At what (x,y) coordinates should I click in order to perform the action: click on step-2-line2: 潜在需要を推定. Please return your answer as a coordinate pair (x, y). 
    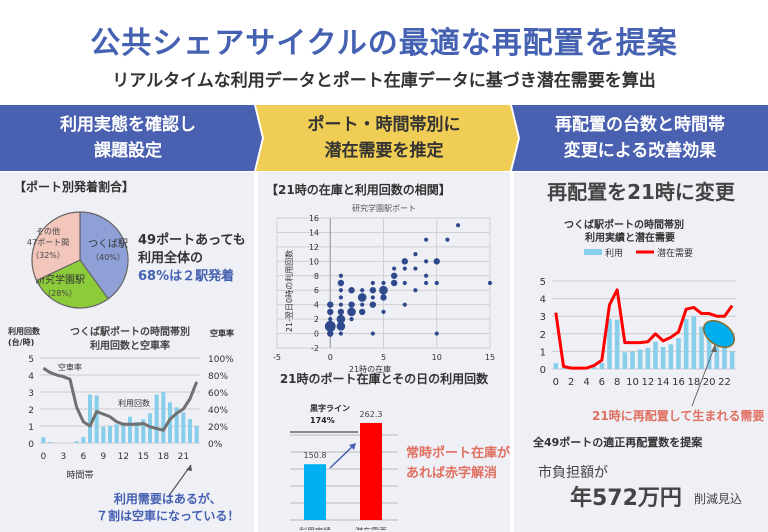
    Looking at the image, I should click on (384, 151).